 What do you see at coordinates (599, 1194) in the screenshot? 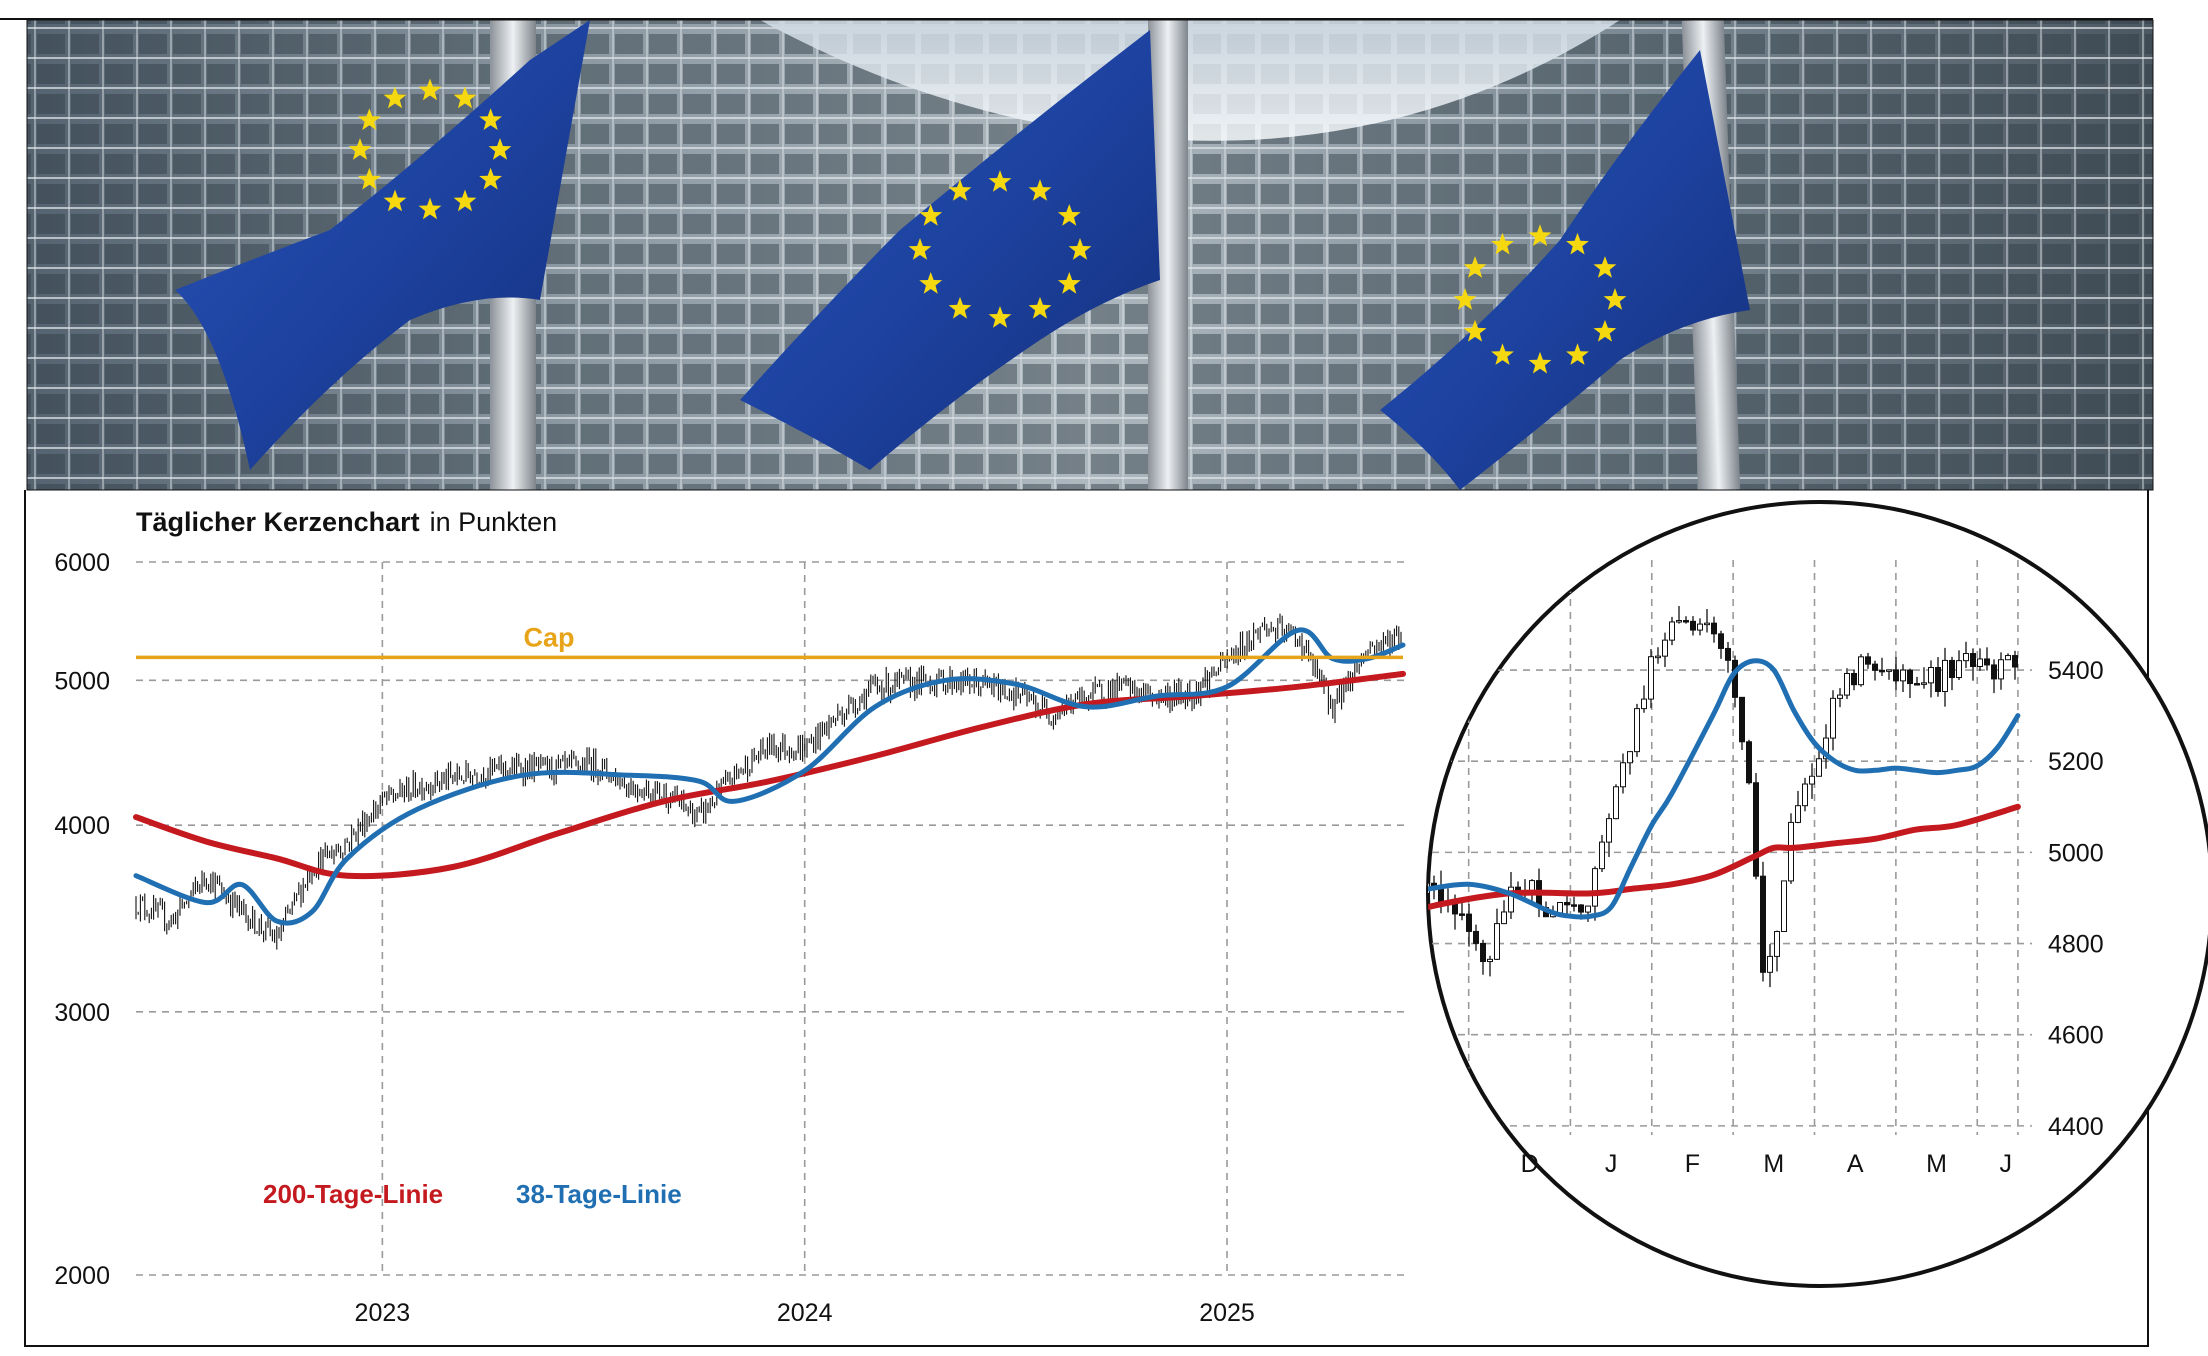
I see `legend-ma38: 38-Tage-Linie` at bounding box center [599, 1194].